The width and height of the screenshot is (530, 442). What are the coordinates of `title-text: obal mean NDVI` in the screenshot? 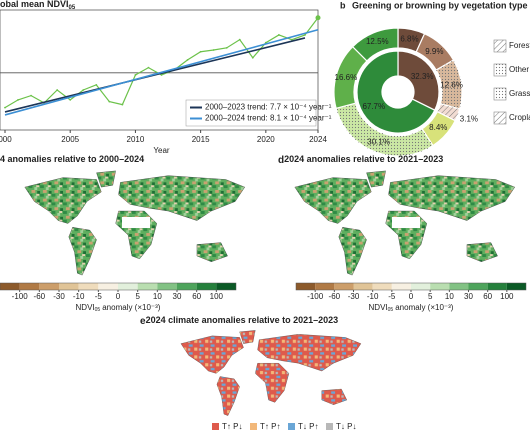 It's located at (34, 4).